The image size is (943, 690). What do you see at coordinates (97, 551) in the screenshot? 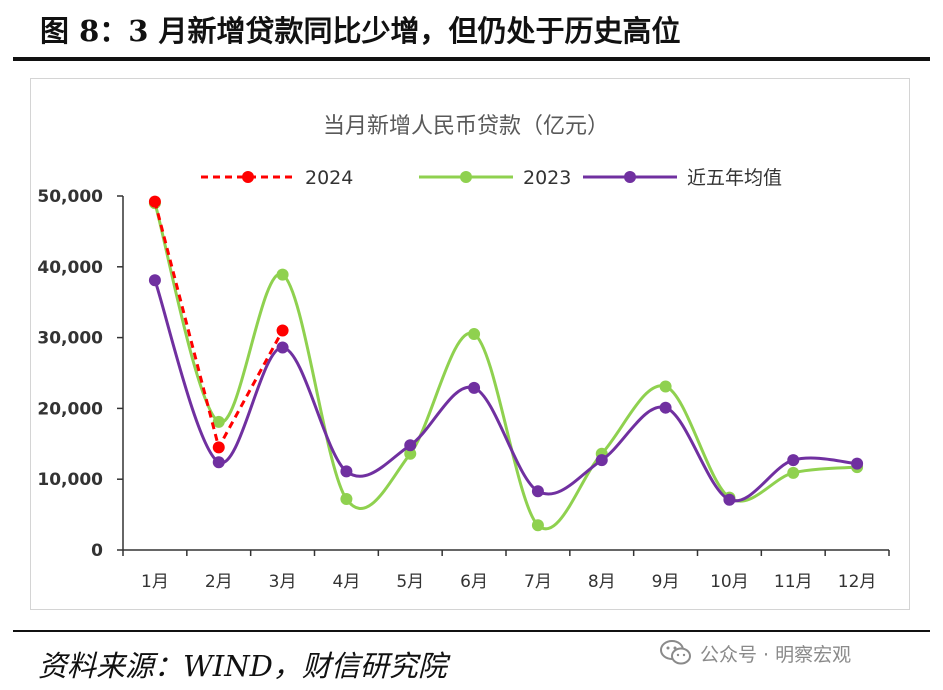
I see `y-tick-label: 0` at bounding box center [97, 551].